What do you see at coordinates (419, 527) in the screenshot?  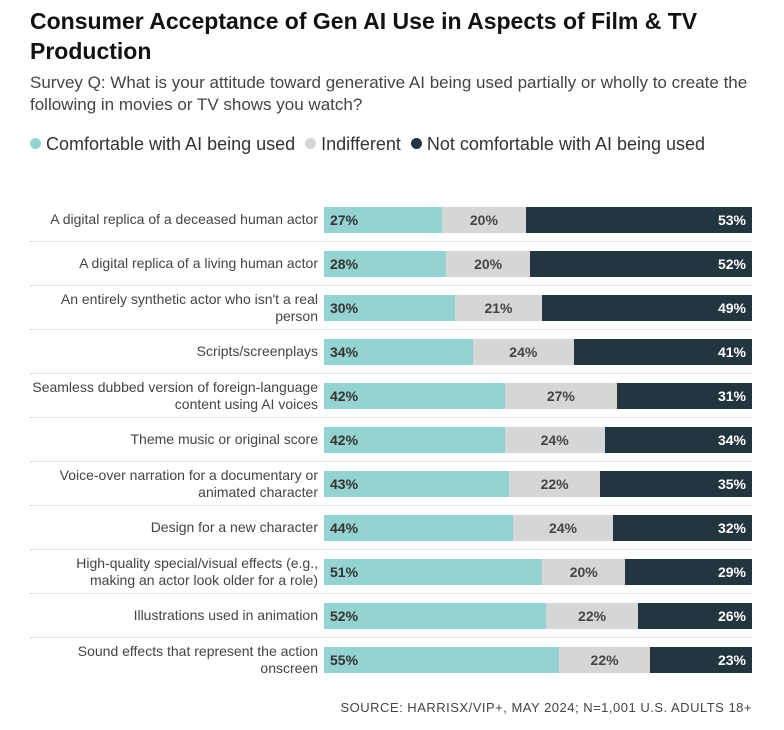 I see `bar-segment: 44%` at bounding box center [419, 527].